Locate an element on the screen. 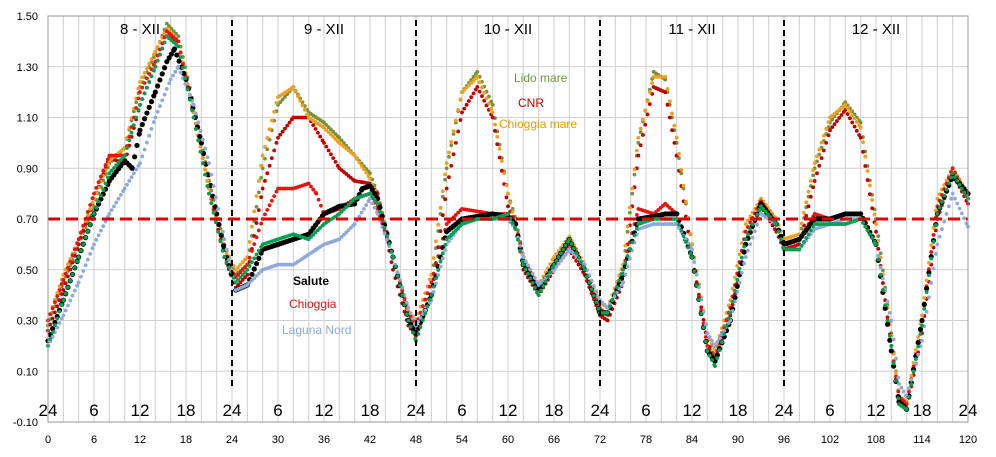  y-tick-label: 0.10 is located at coordinates (27, 372).